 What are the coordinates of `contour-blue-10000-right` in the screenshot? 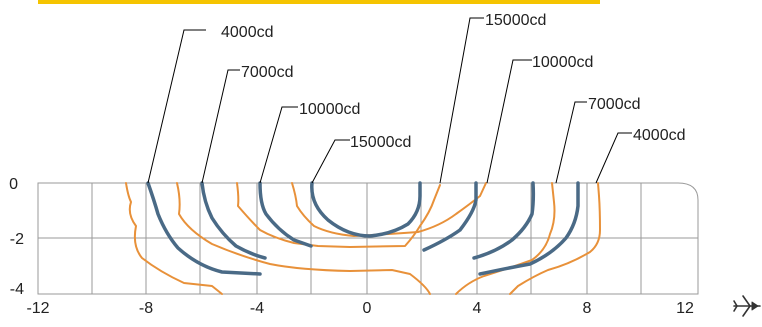 It's located at (529, 228).